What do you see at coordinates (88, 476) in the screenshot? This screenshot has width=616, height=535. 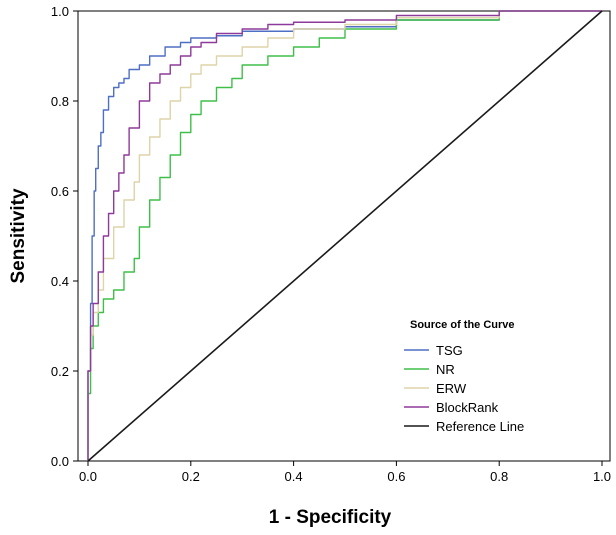 I see `x-tick-label: 0.0` at bounding box center [88, 476].